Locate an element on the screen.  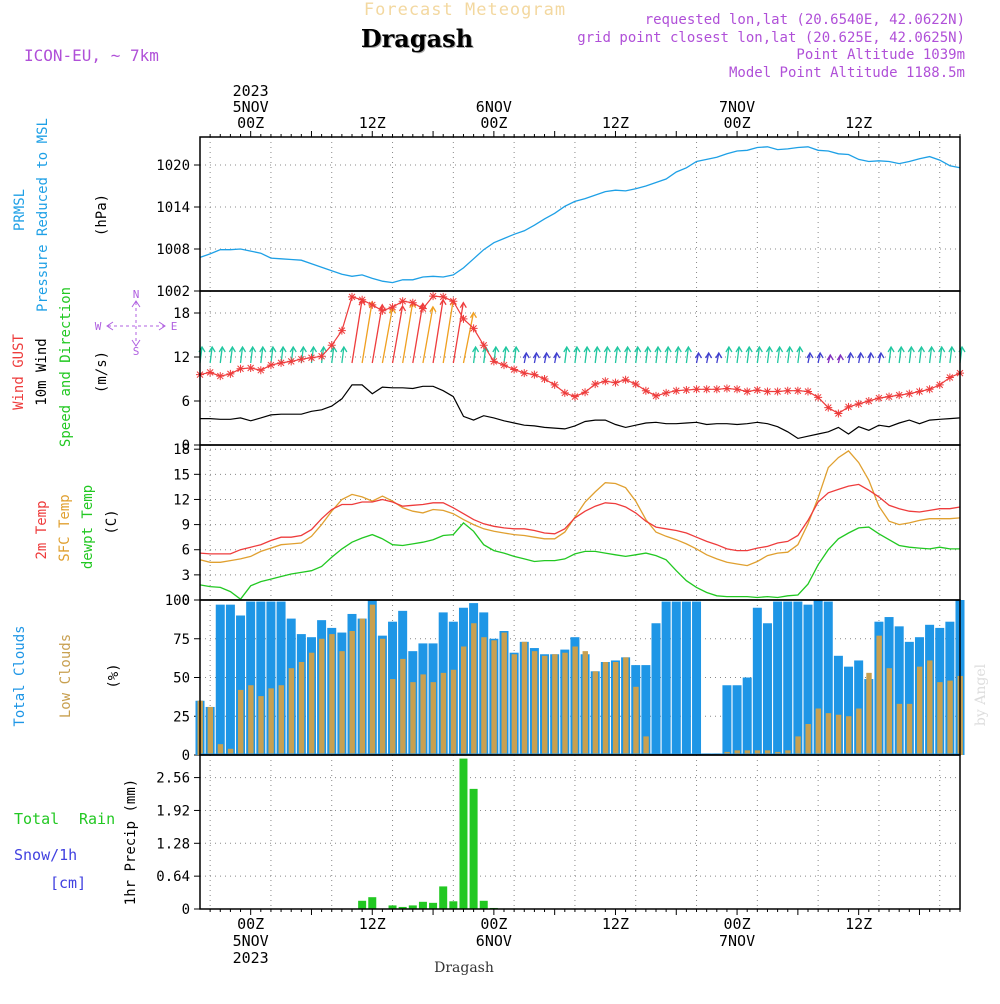
panel-frame-precip is located at coordinates (580, 832).